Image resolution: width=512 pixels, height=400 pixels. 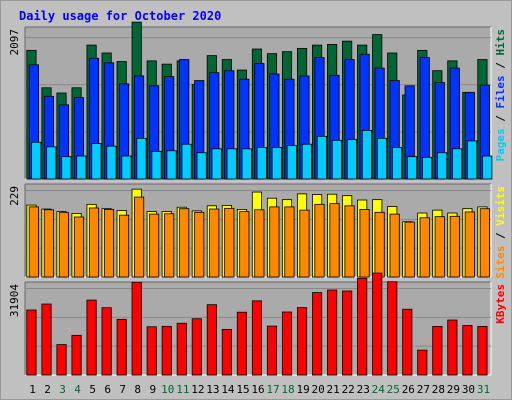 I want to click on side-legend: Sites / Visits, so click(x=500, y=232).